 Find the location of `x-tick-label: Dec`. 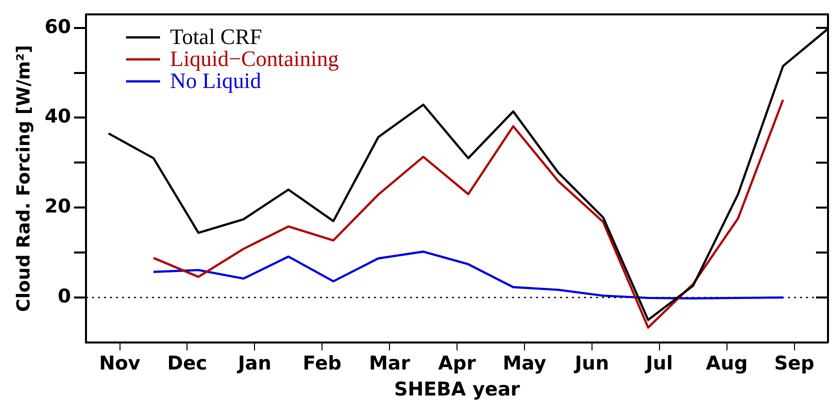

x-tick-label: Dec is located at coordinates (187, 363).